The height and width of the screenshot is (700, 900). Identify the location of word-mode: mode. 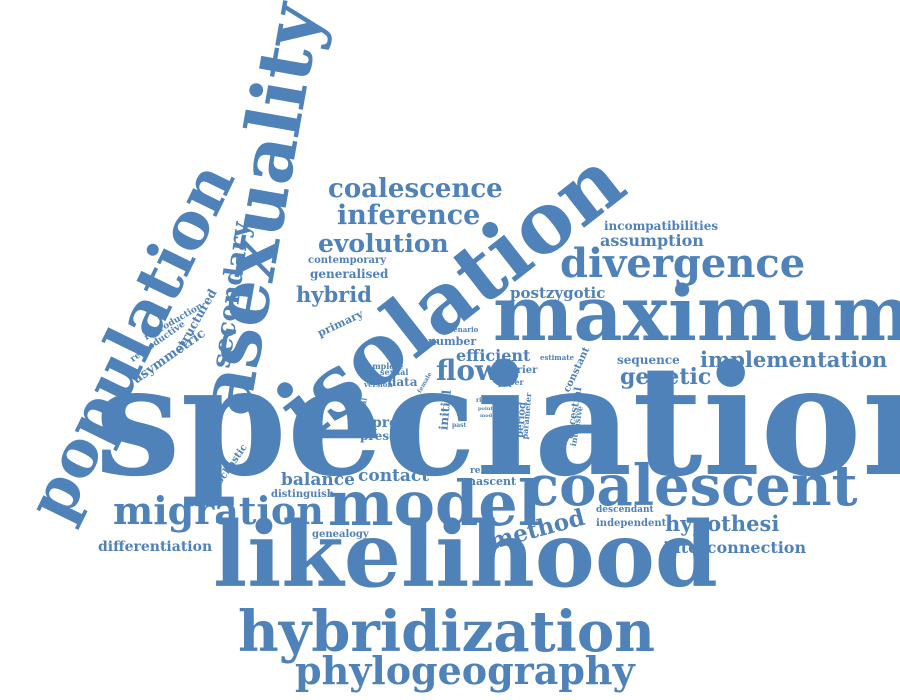
(488, 416).